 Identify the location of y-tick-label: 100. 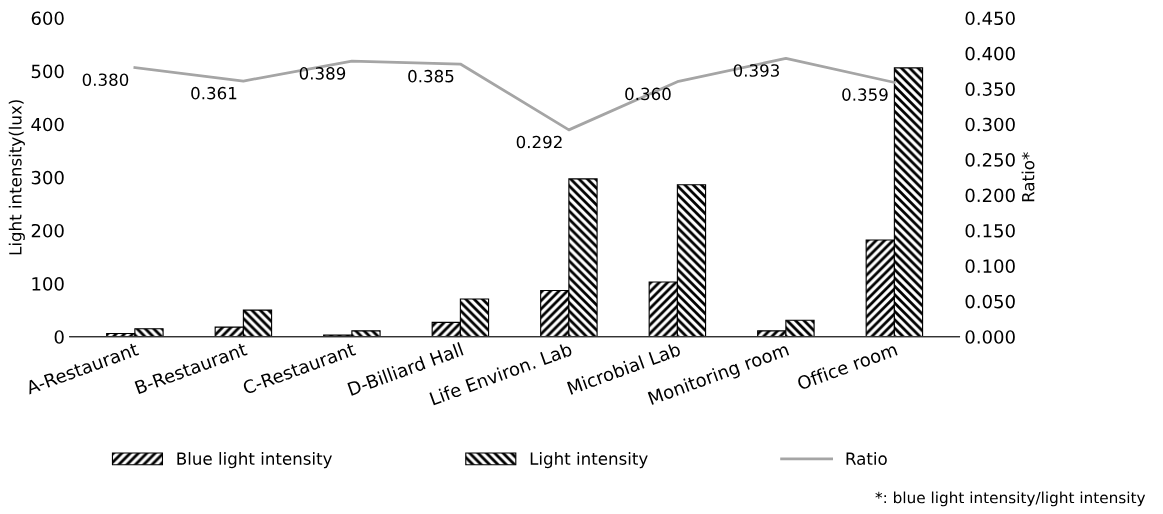
(48, 284).